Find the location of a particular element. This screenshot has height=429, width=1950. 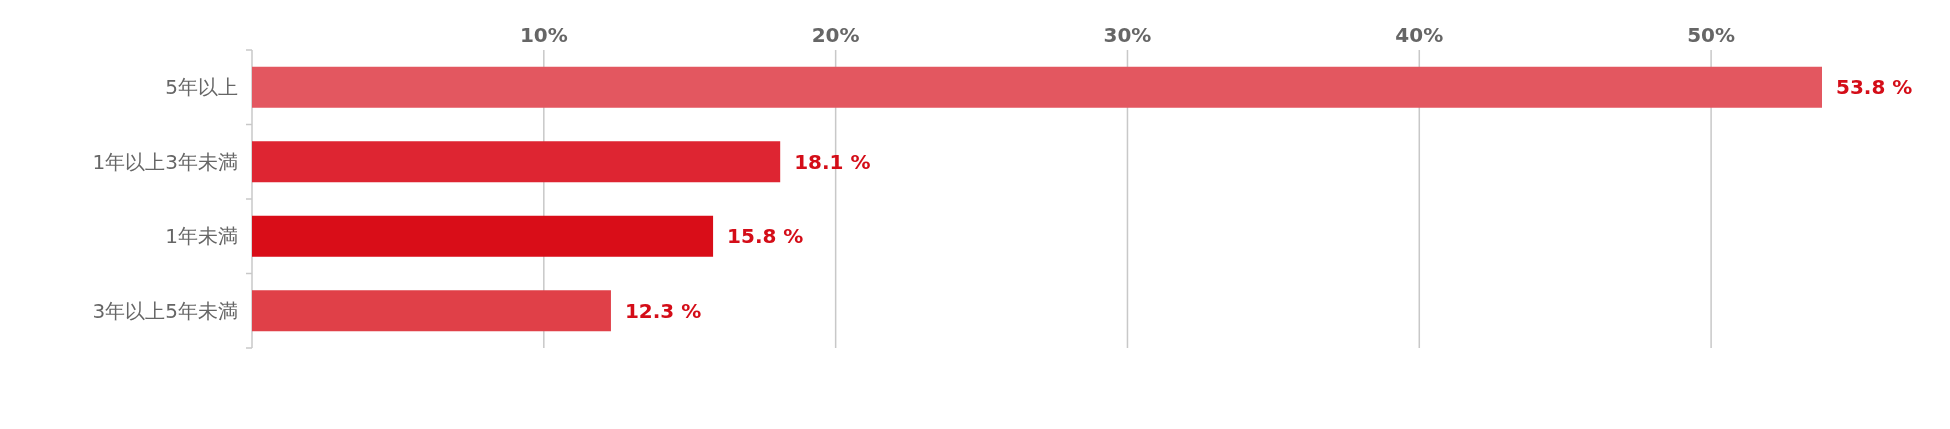

data-label: 18.1 % is located at coordinates (832, 161).